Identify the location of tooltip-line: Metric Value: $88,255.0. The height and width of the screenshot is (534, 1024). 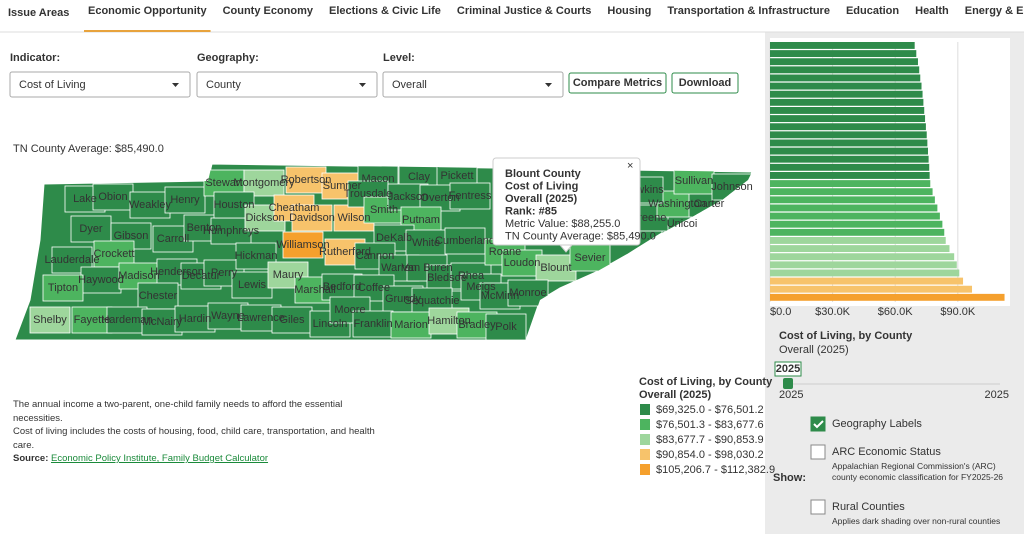
(562, 224).